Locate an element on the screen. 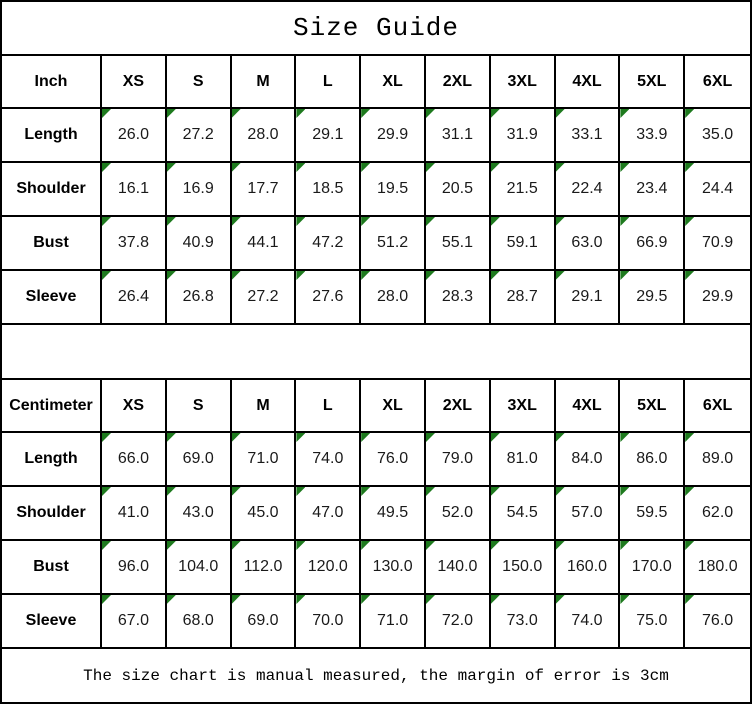  size-header-cell: 2XL is located at coordinates (458, 406).